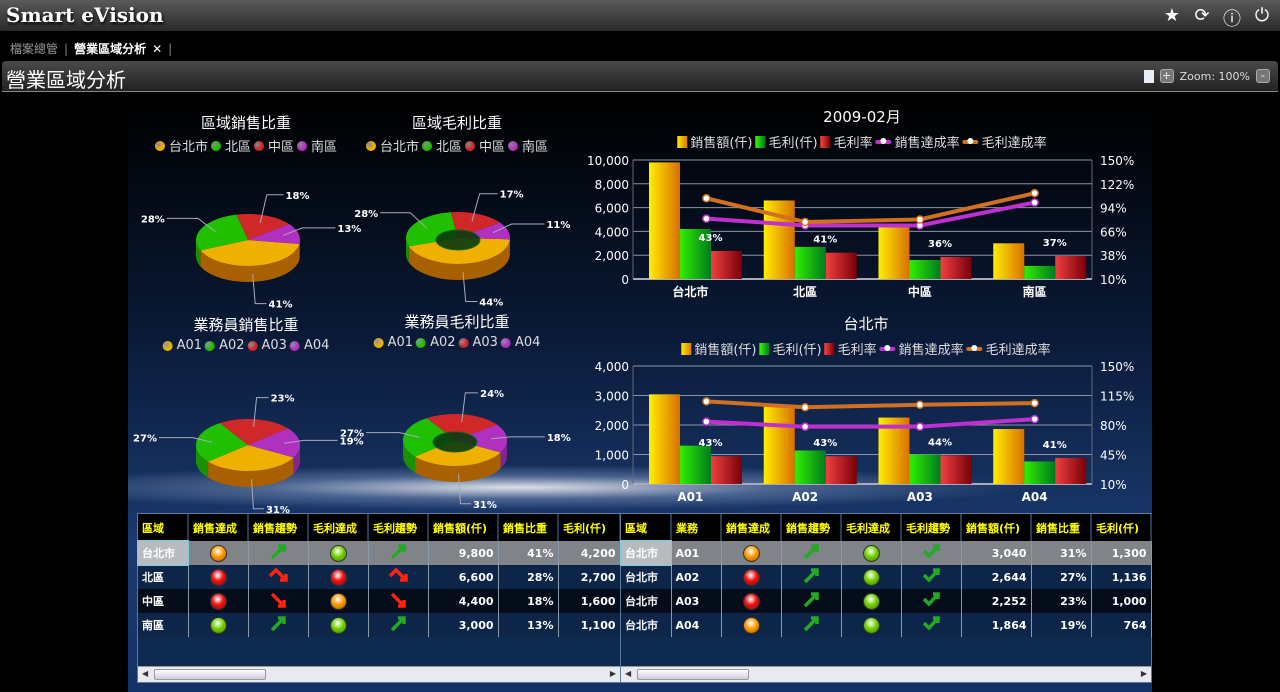  I want to click on tab-file-explorer: 檔案總管, so click(34, 49).